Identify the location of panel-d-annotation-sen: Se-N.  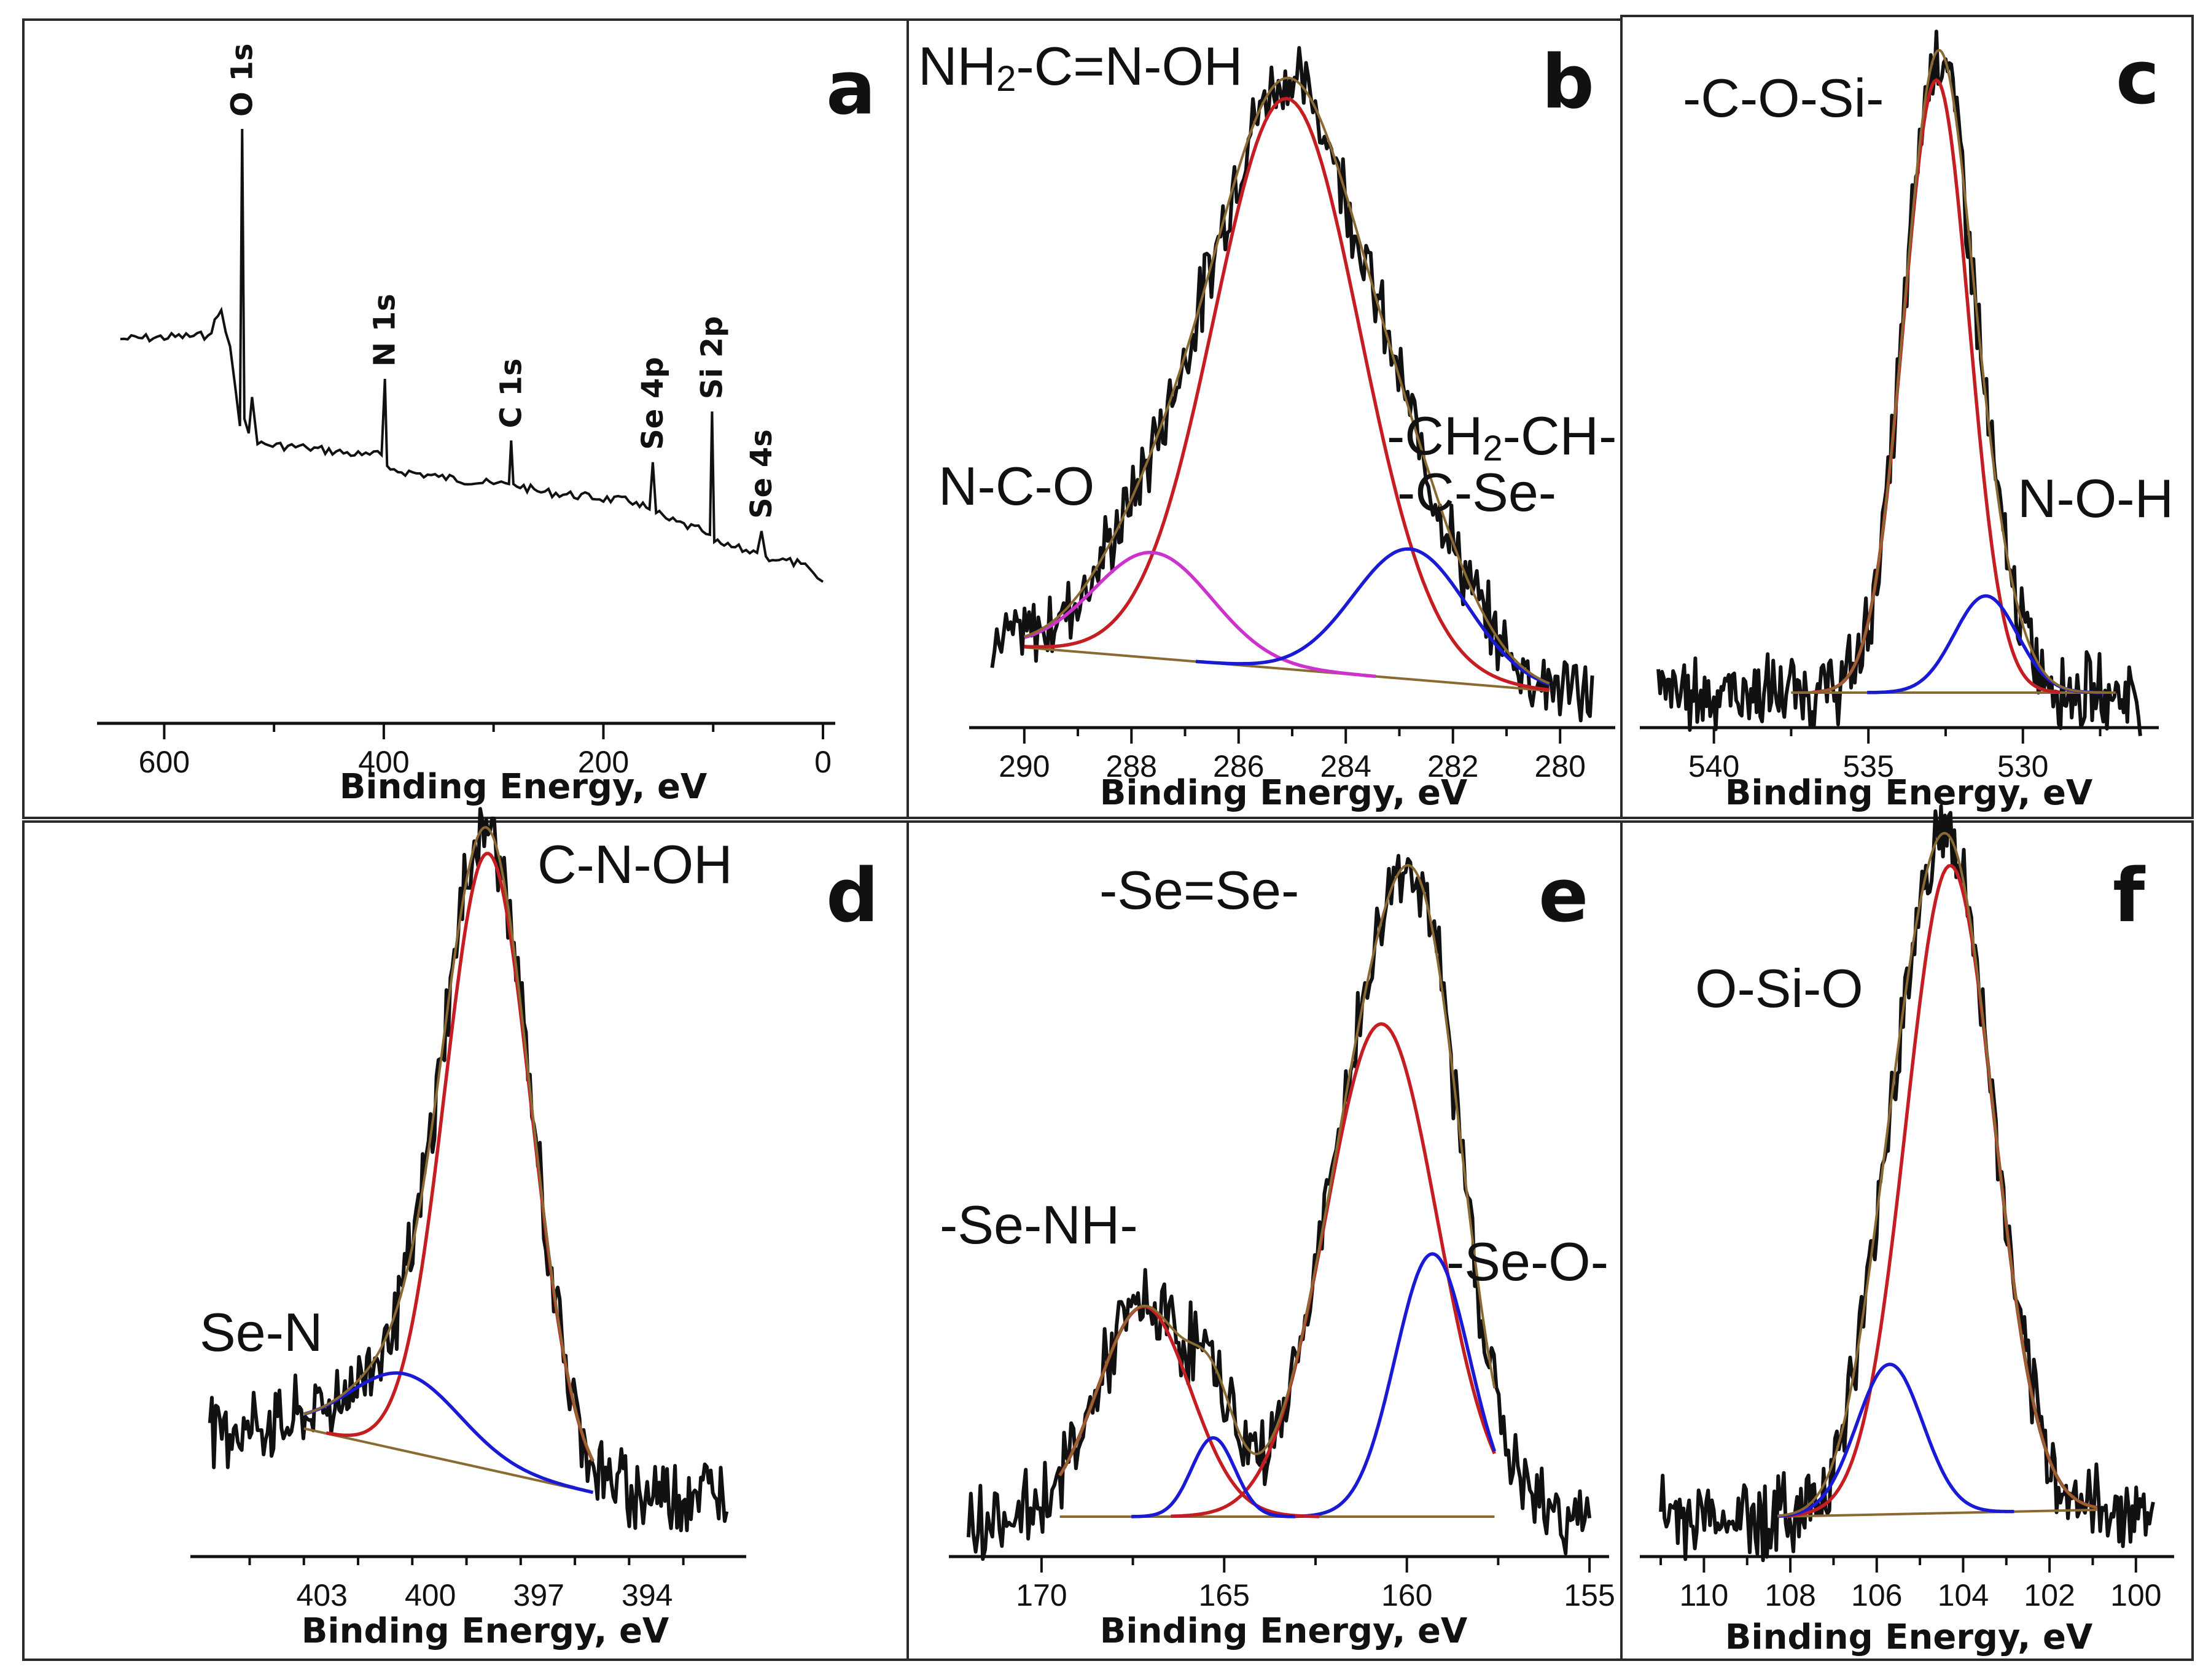
(262, 1332).